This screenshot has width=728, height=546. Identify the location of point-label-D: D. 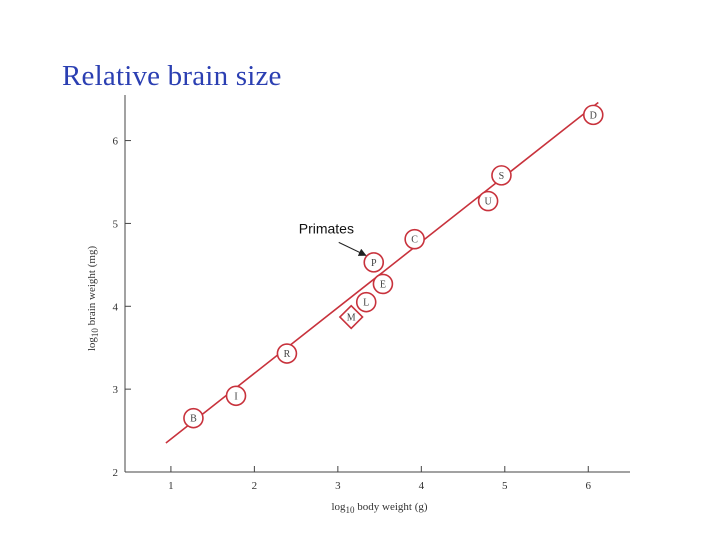
(593, 115).